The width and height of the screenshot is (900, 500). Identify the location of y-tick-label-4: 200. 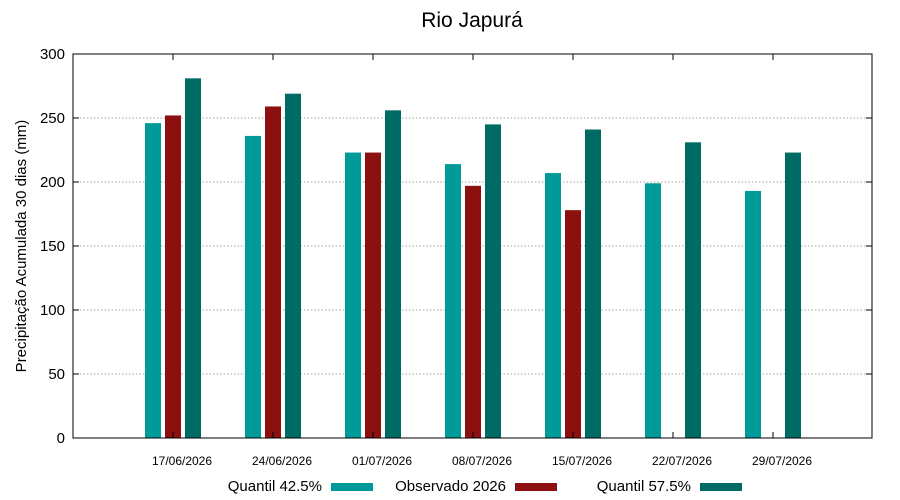
(52, 182).